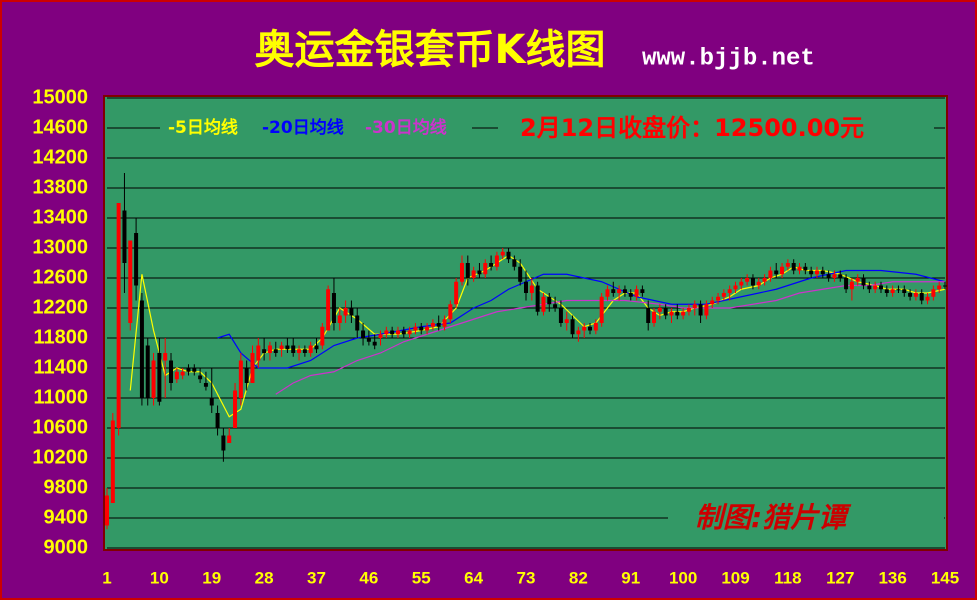  I want to click on x-tick-label: 91, so click(630, 577).